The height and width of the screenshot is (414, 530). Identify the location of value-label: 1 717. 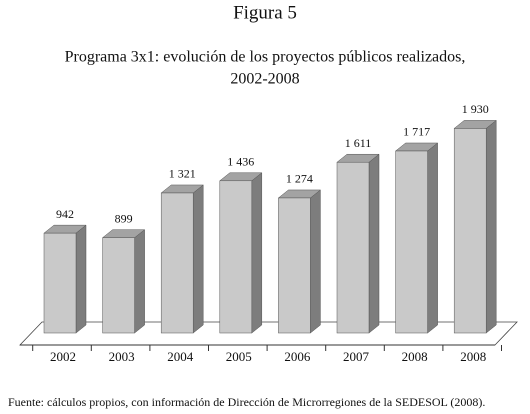
(416, 132).